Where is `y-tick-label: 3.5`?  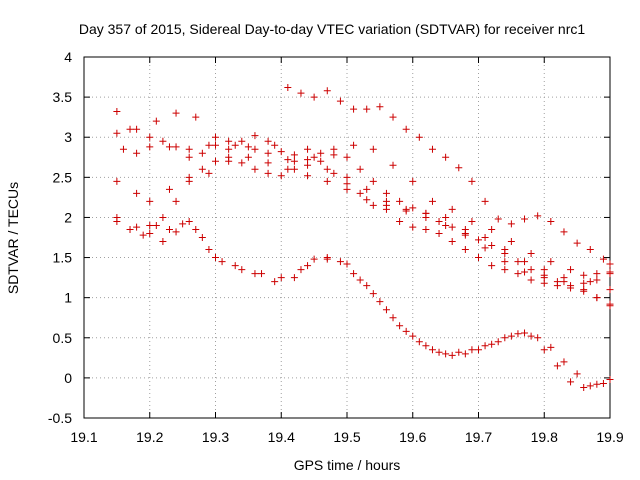
y-tick-label: 3.5 is located at coordinates (63, 97).